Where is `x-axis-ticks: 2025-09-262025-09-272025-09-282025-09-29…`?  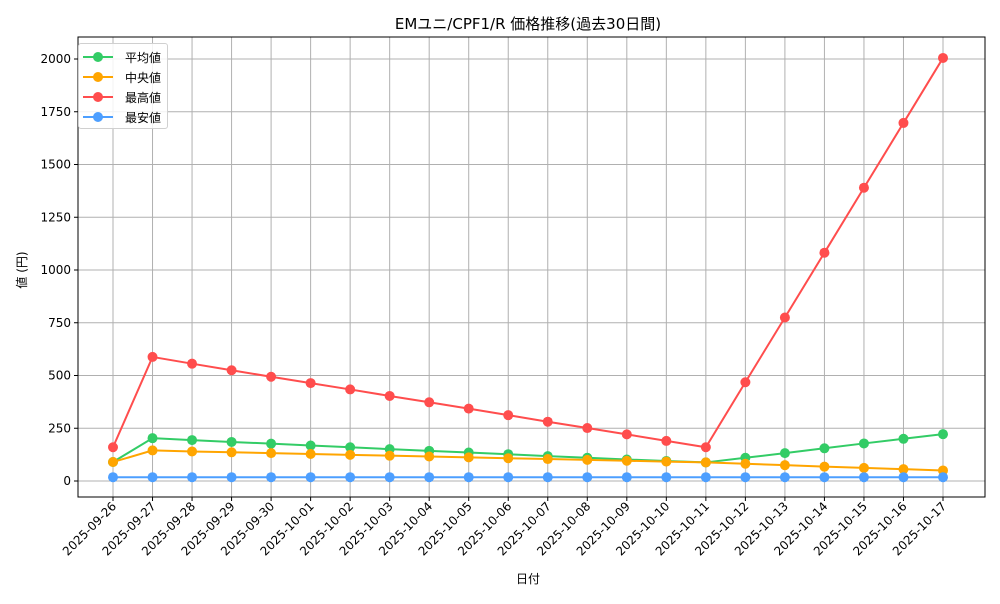 x-axis-ticks: 2025-09-262025-09-272025-09-282025-09-29… is located at coordinates (504, 527).